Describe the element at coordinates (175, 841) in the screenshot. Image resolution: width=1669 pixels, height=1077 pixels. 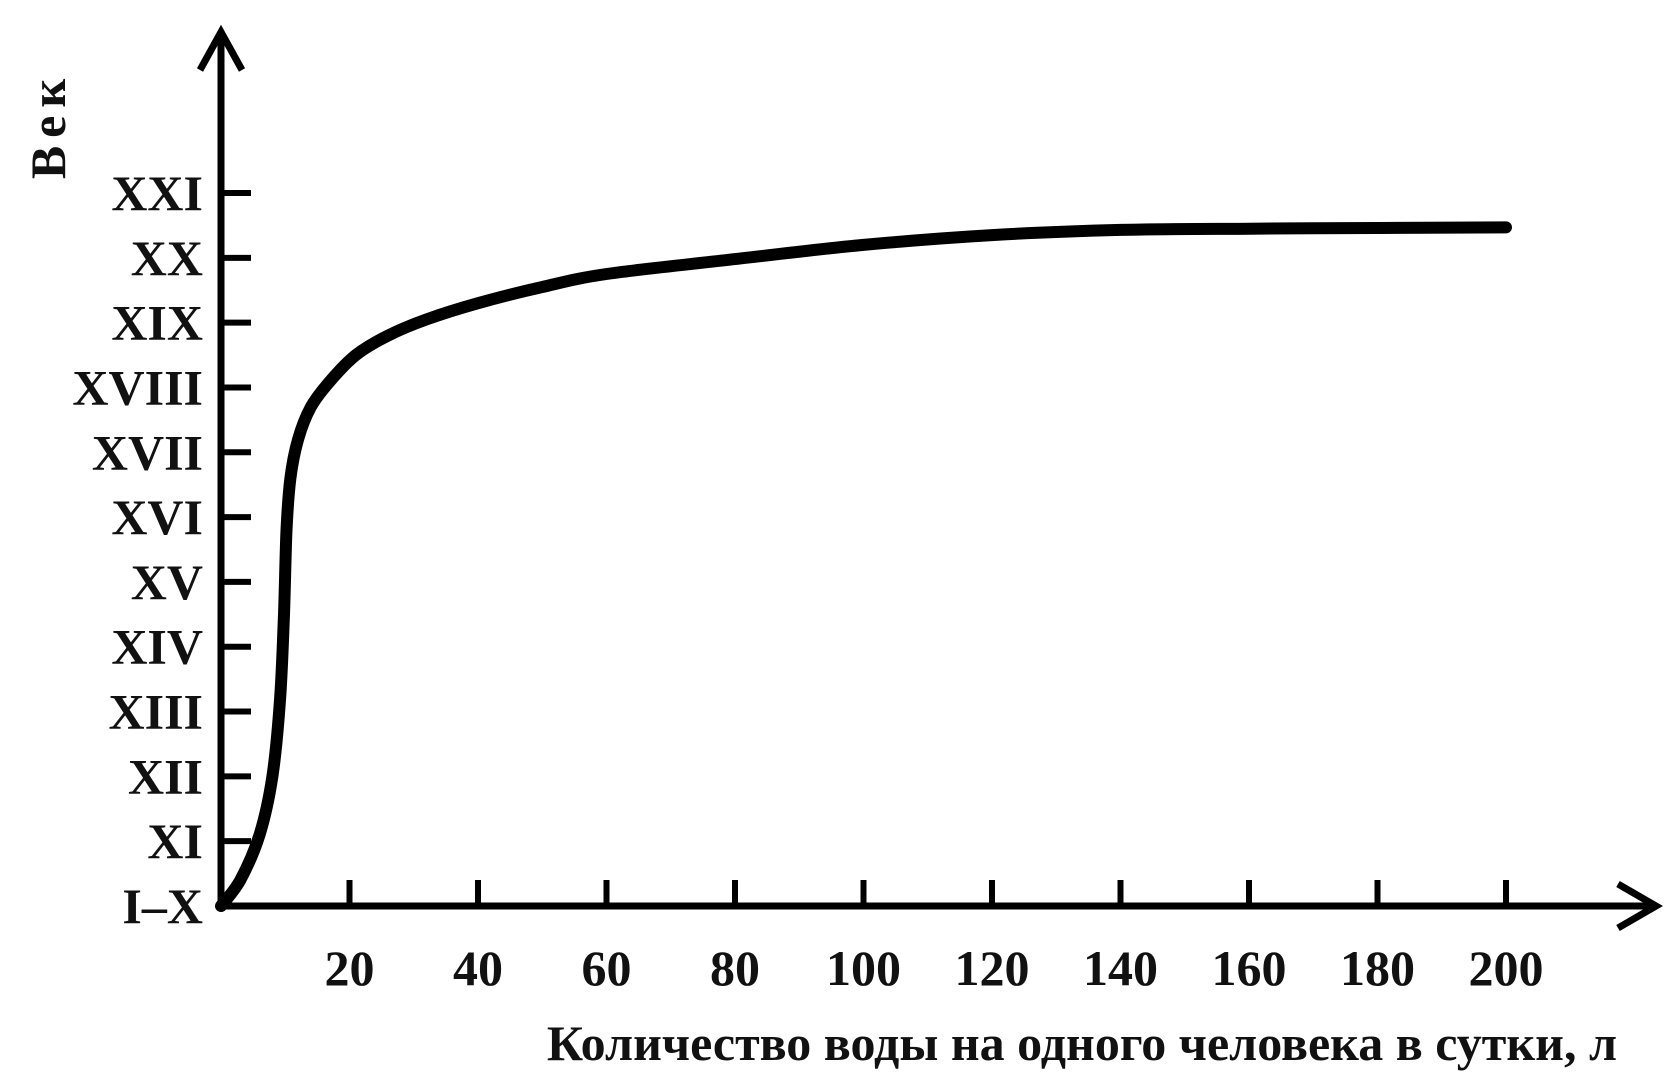
I see `y-tick-label: XI` at that location.